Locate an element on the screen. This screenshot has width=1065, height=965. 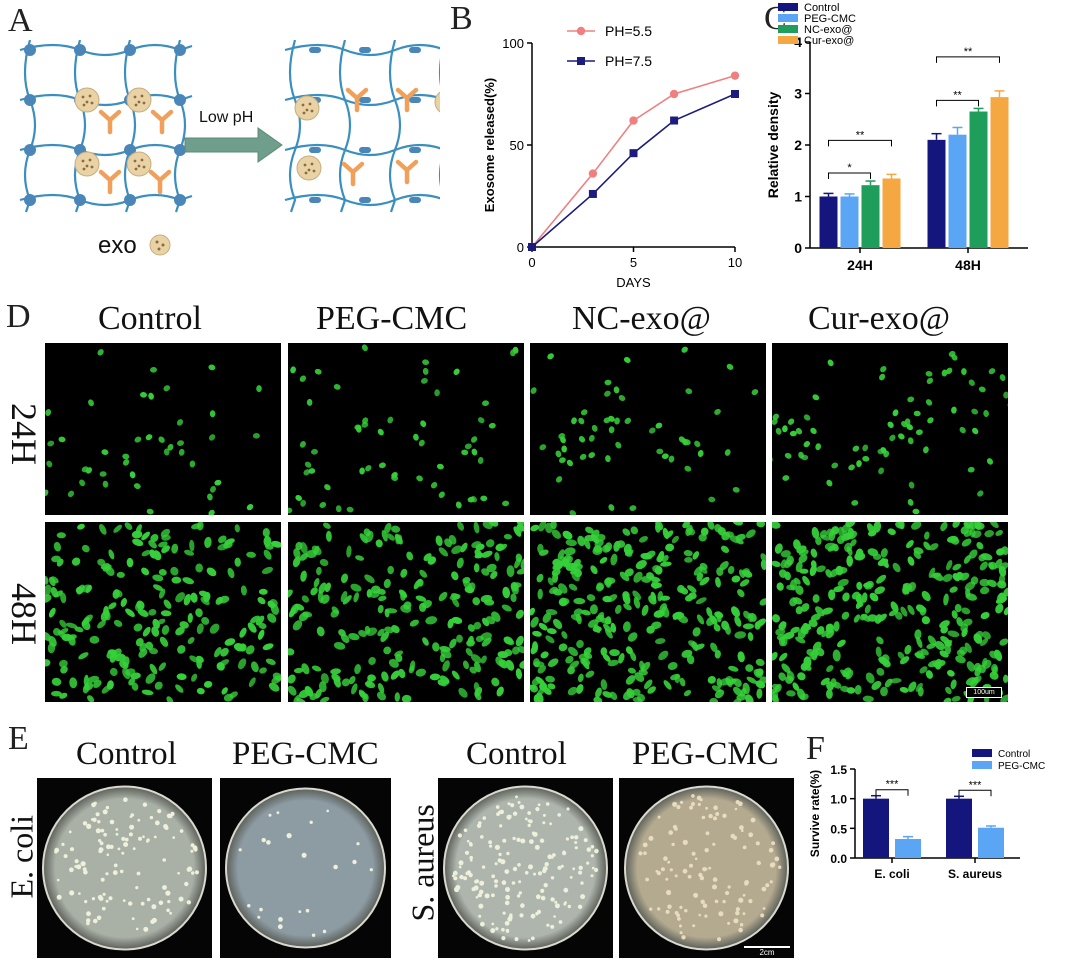
y-tick-label: 2 is located at coordinates (798, 145).